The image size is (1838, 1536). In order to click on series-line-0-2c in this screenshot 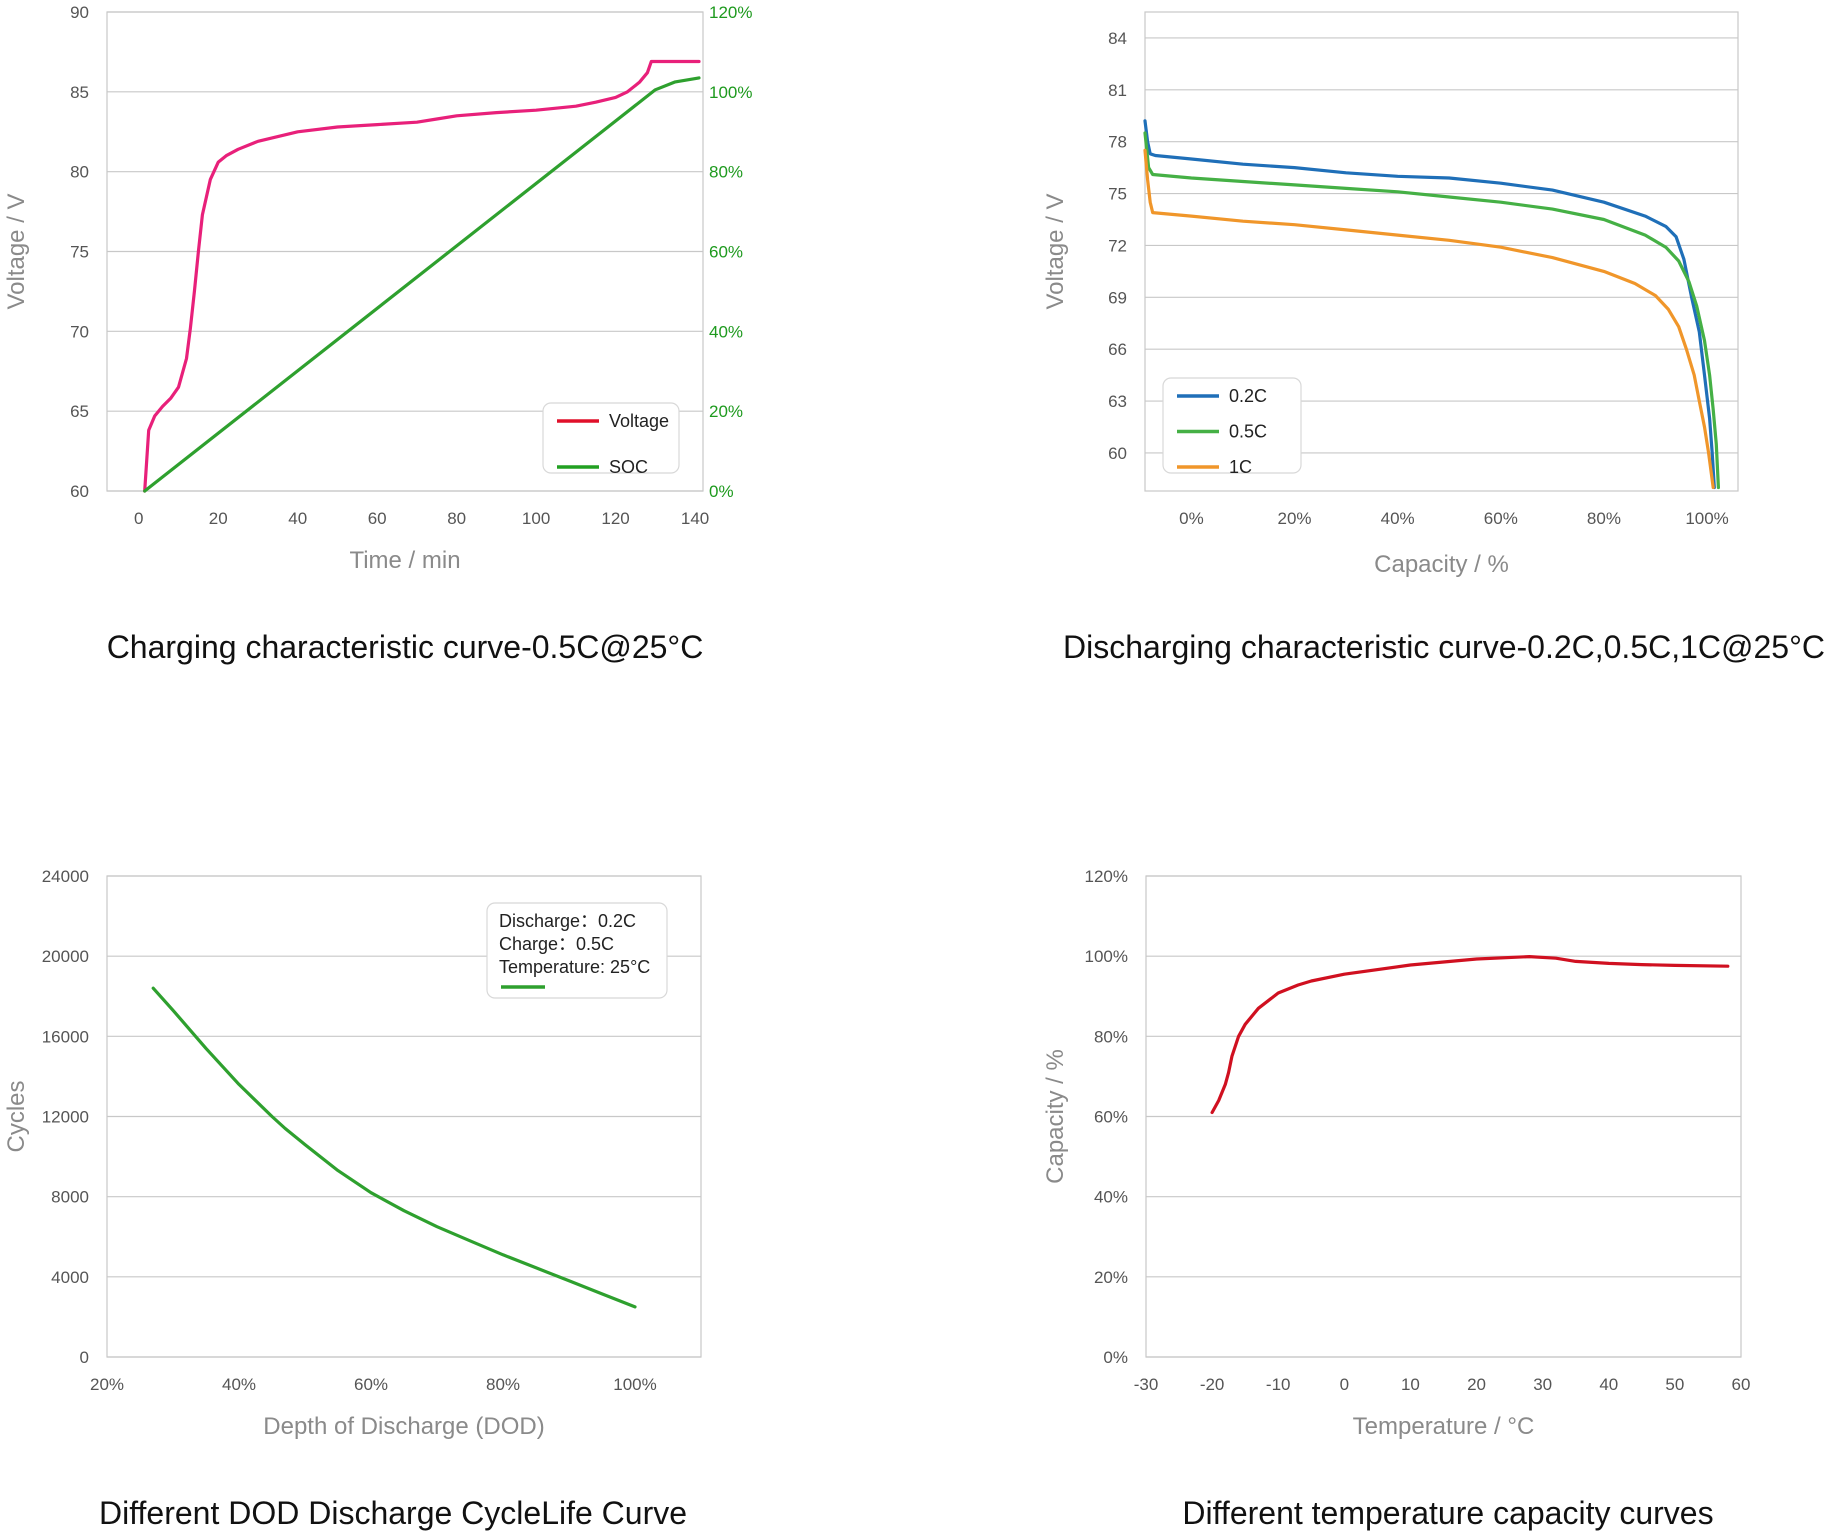, I will do `click(1429, 304)`.